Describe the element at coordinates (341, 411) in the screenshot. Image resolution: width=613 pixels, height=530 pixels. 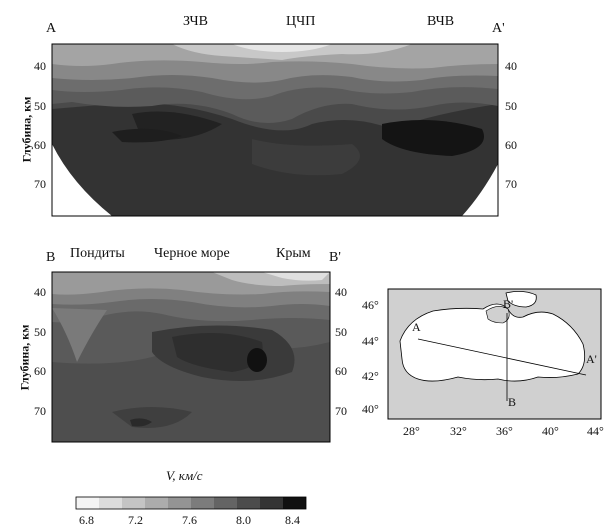
I see `section2-right-tick-70: 70` at that location.